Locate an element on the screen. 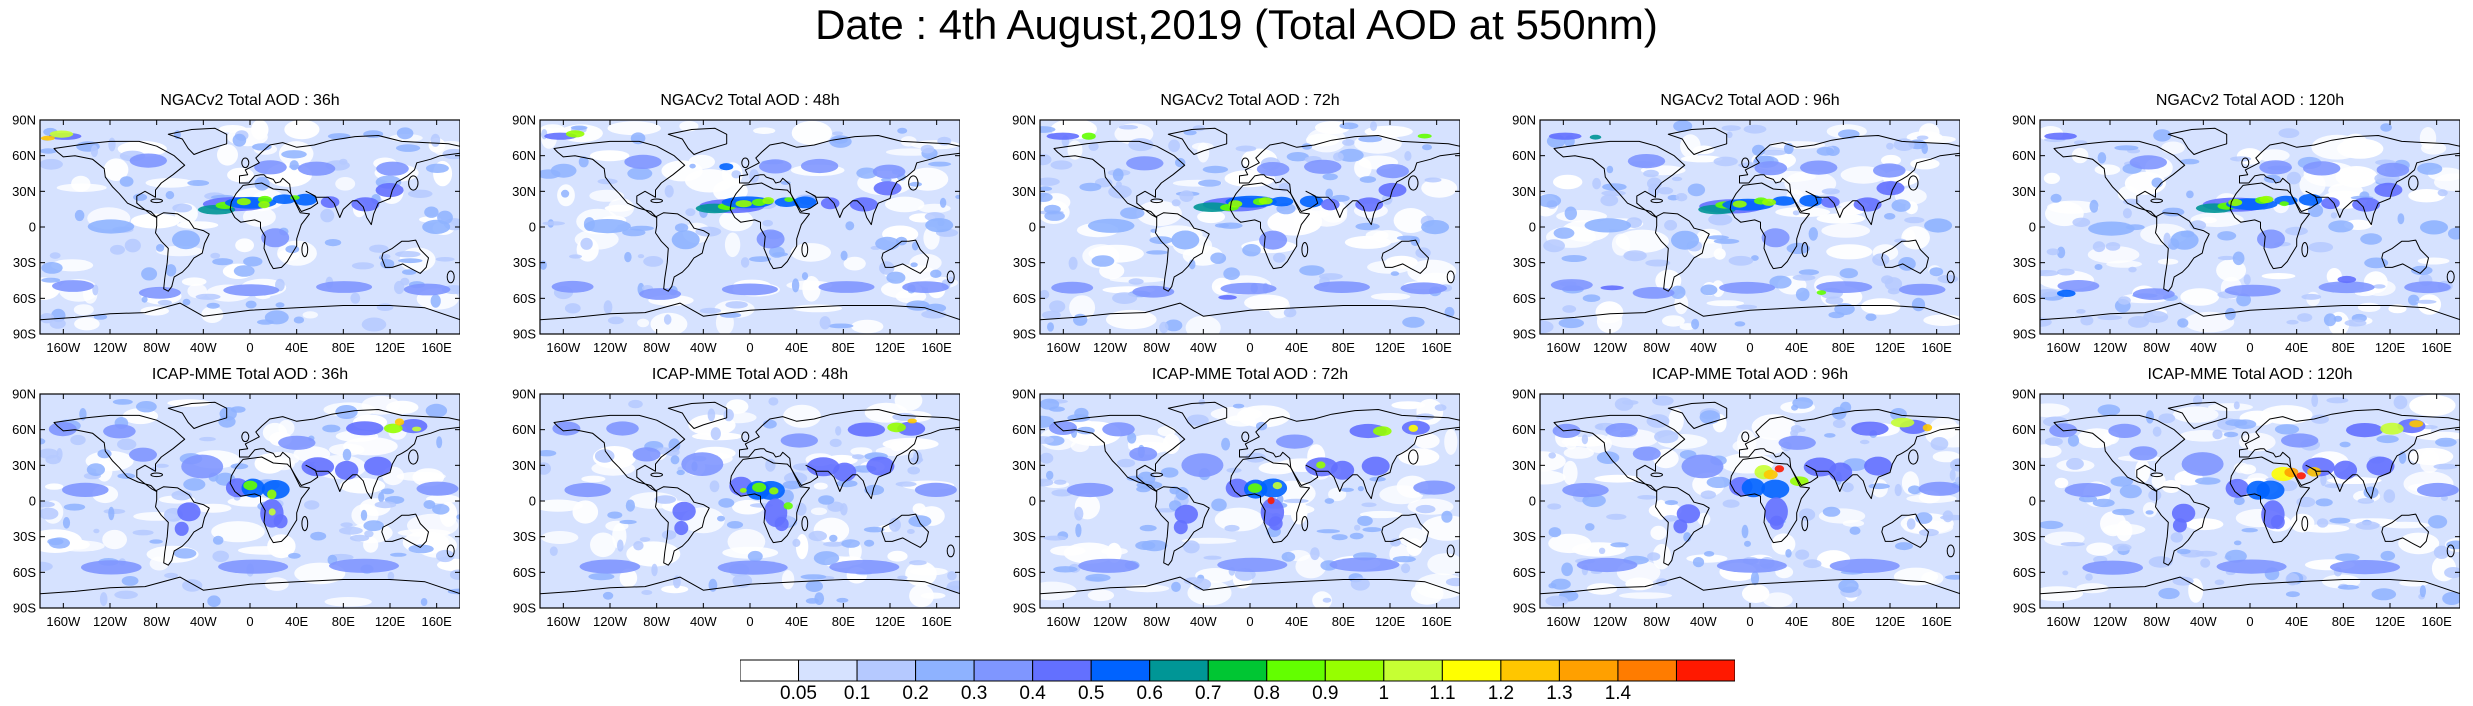 The height and width of the screenshot is (706, 2473). colorbar-label: 0.7 is located at coordinates (1208, 692).